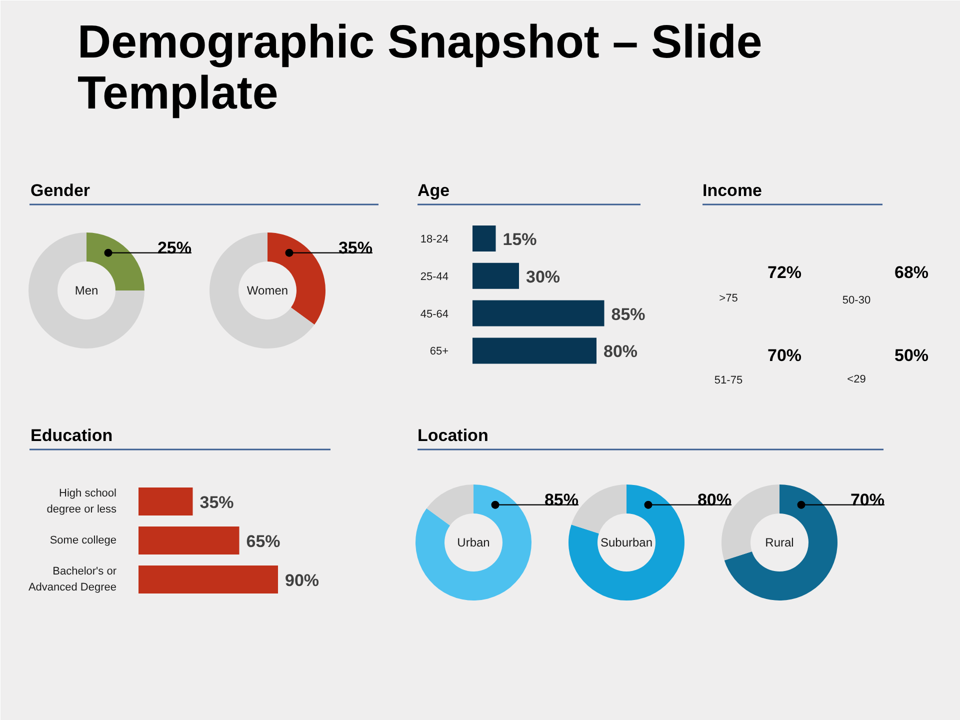 This screenshot has width=960, height=720. I want to click on chart-title: Gender, so click(60, 190).